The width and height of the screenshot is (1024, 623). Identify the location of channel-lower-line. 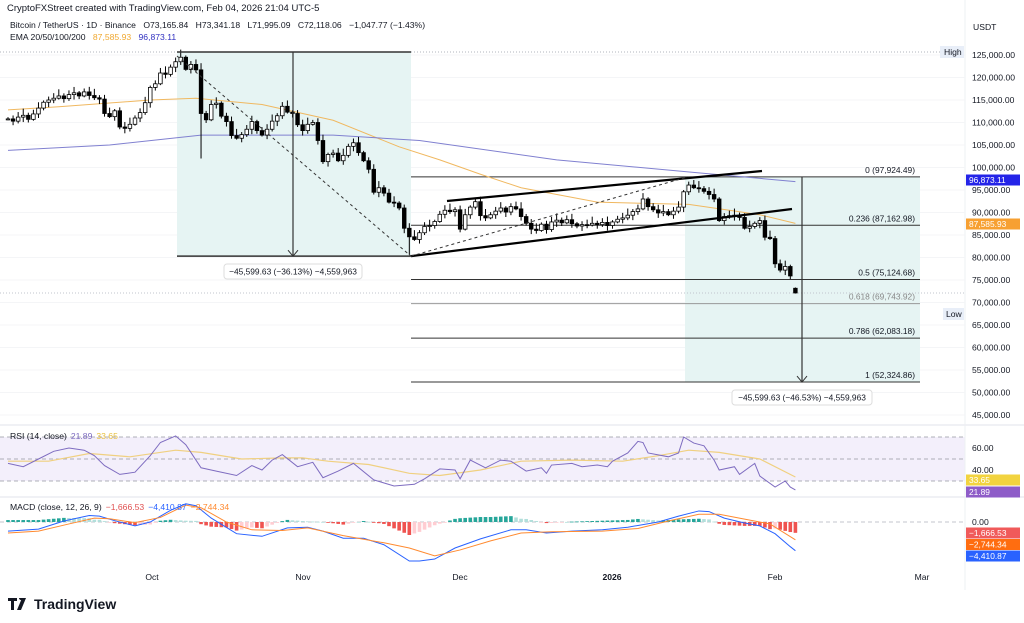
(601, 232).